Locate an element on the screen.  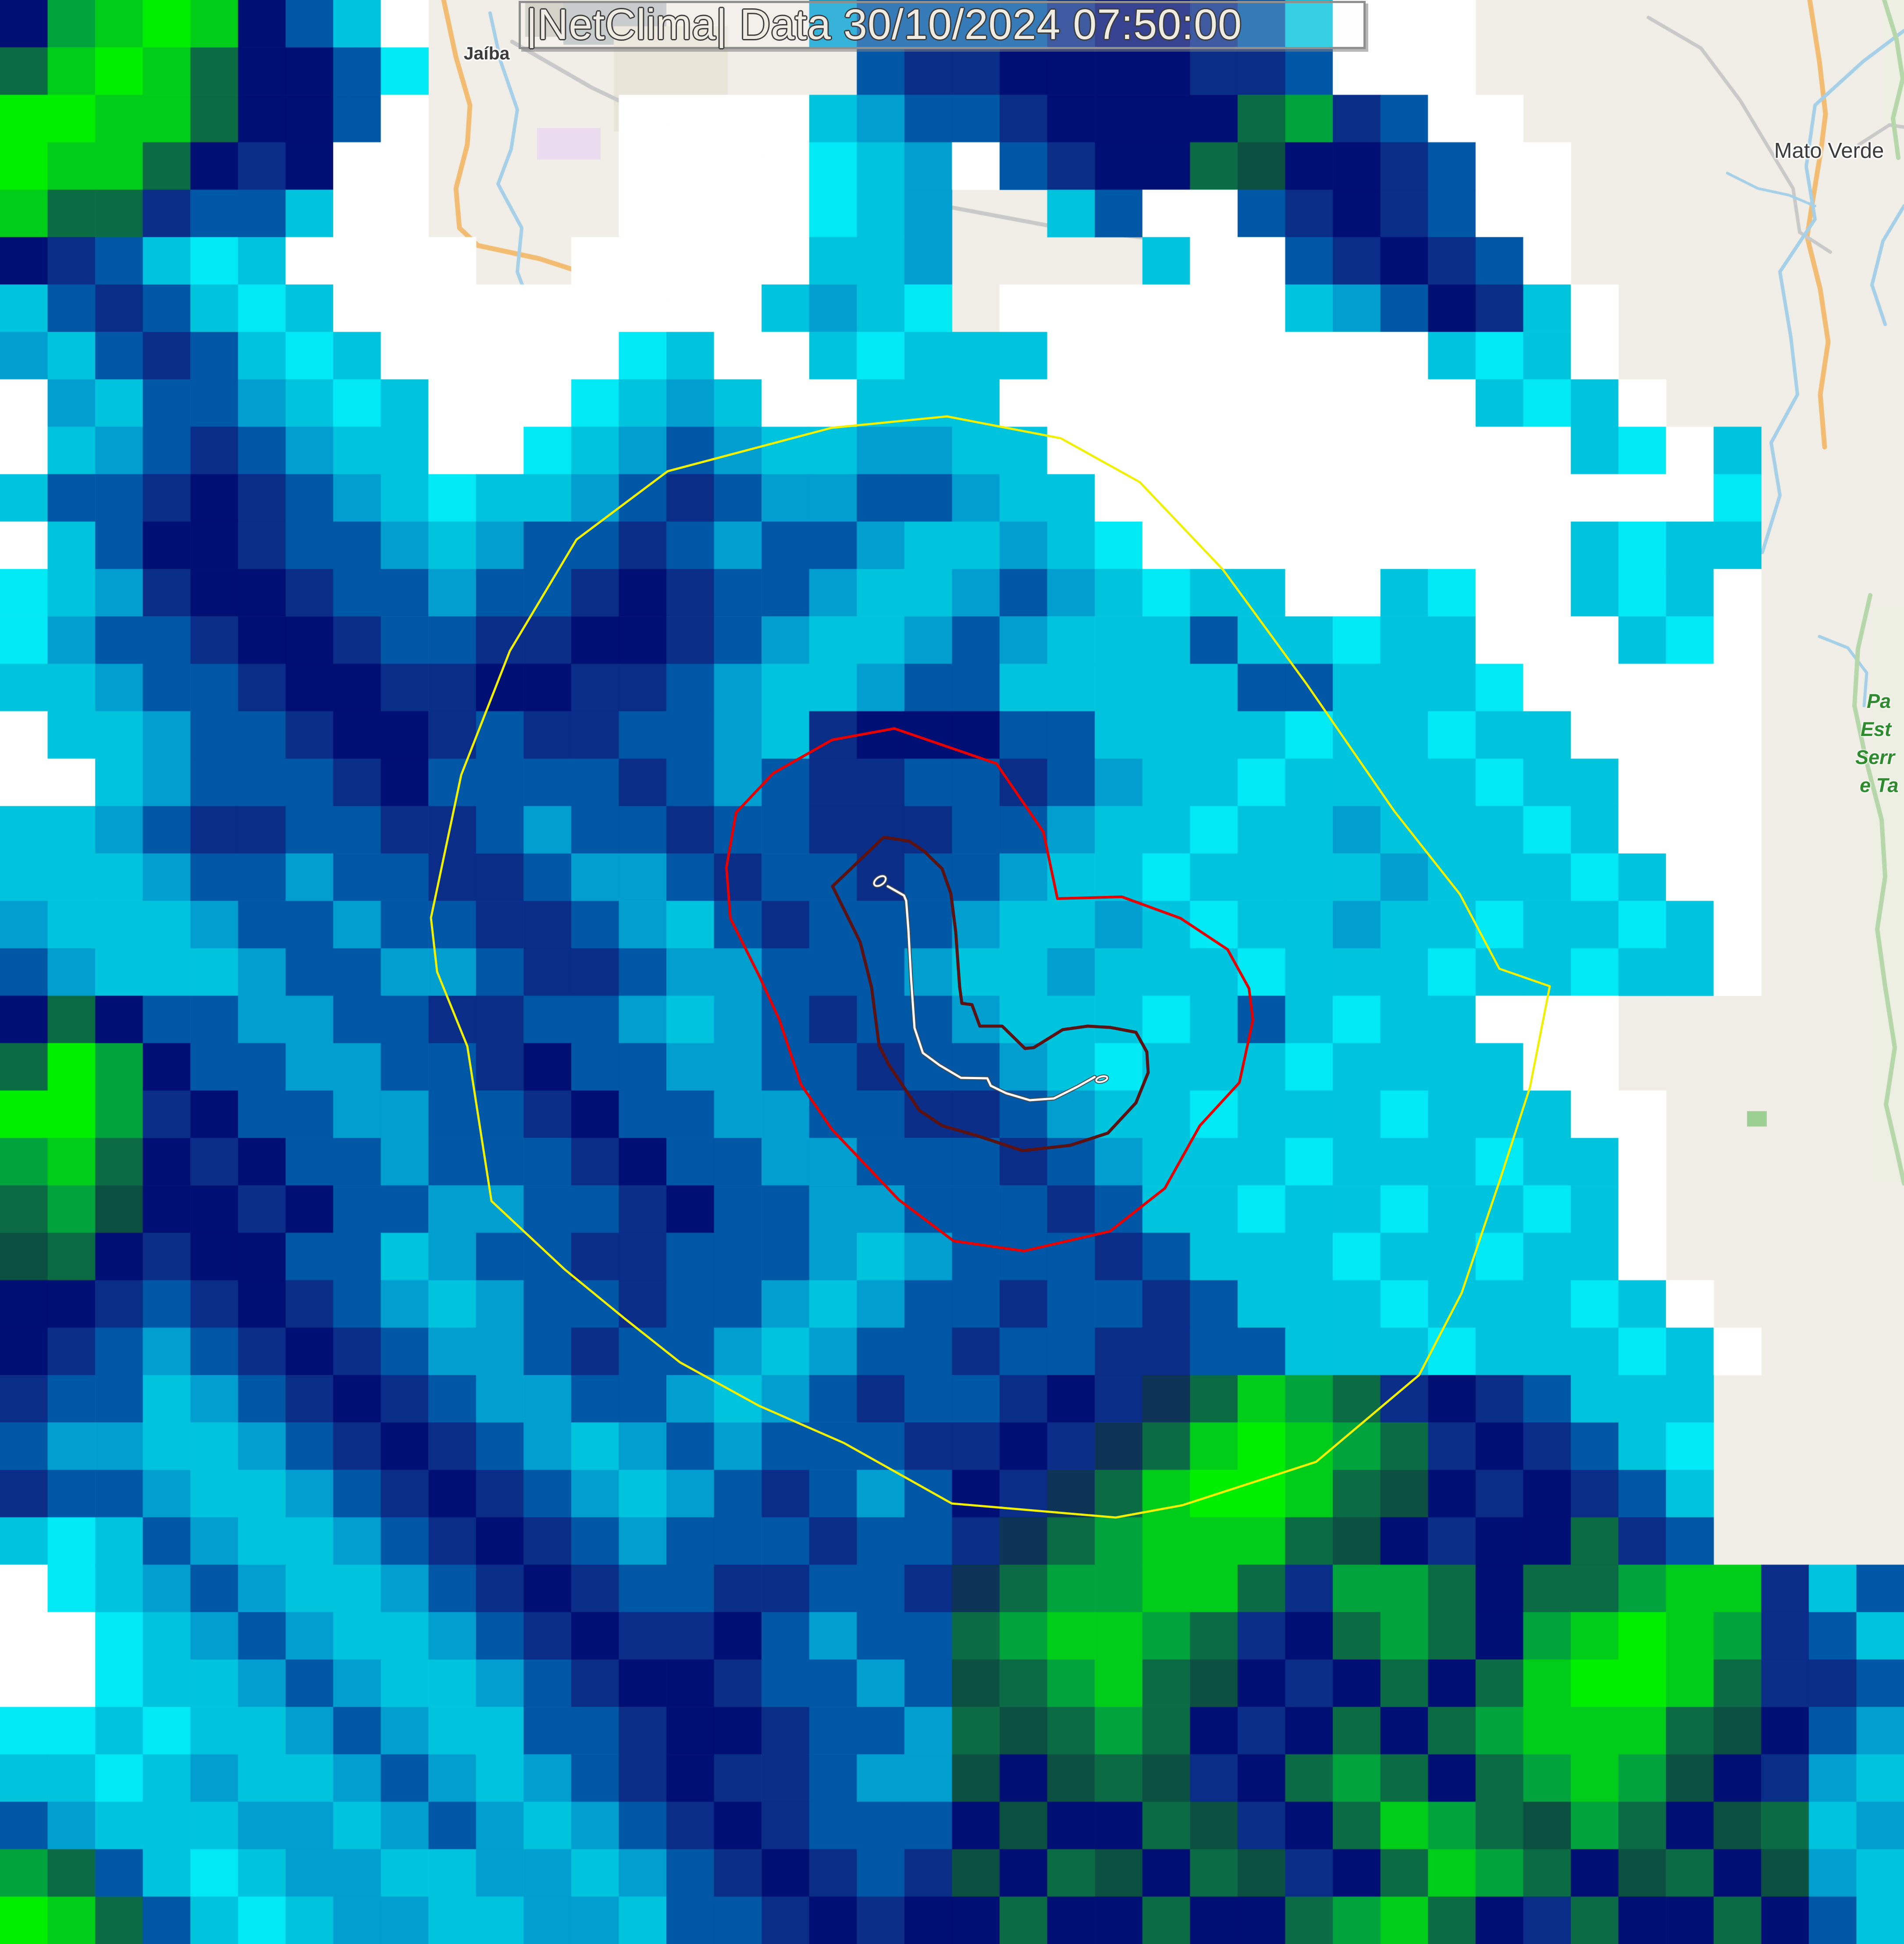
park-name-line: e Ta is located at coordinates (1879, 785).